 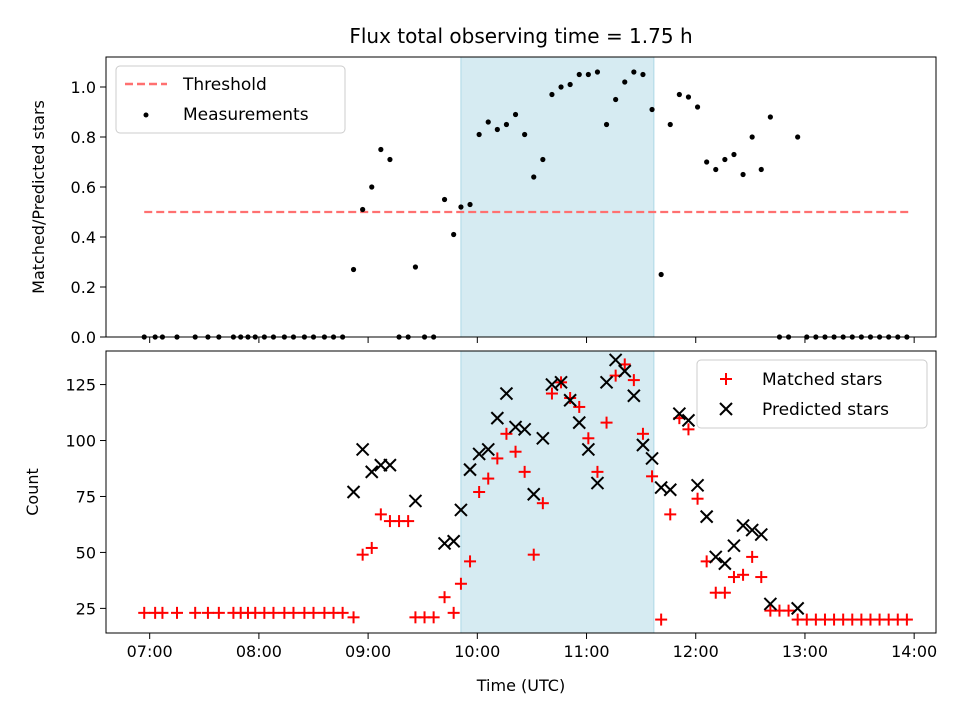 I want to click on figure-title: Flux total observing time = 1.75 h, so click(x=520, y=36).